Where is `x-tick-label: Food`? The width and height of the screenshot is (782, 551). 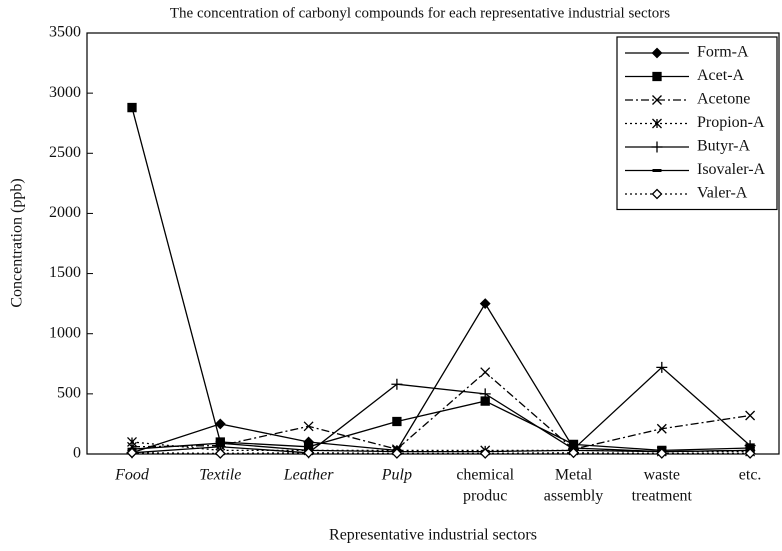
x-tick-label: Food is located at coordinates (132, 475).